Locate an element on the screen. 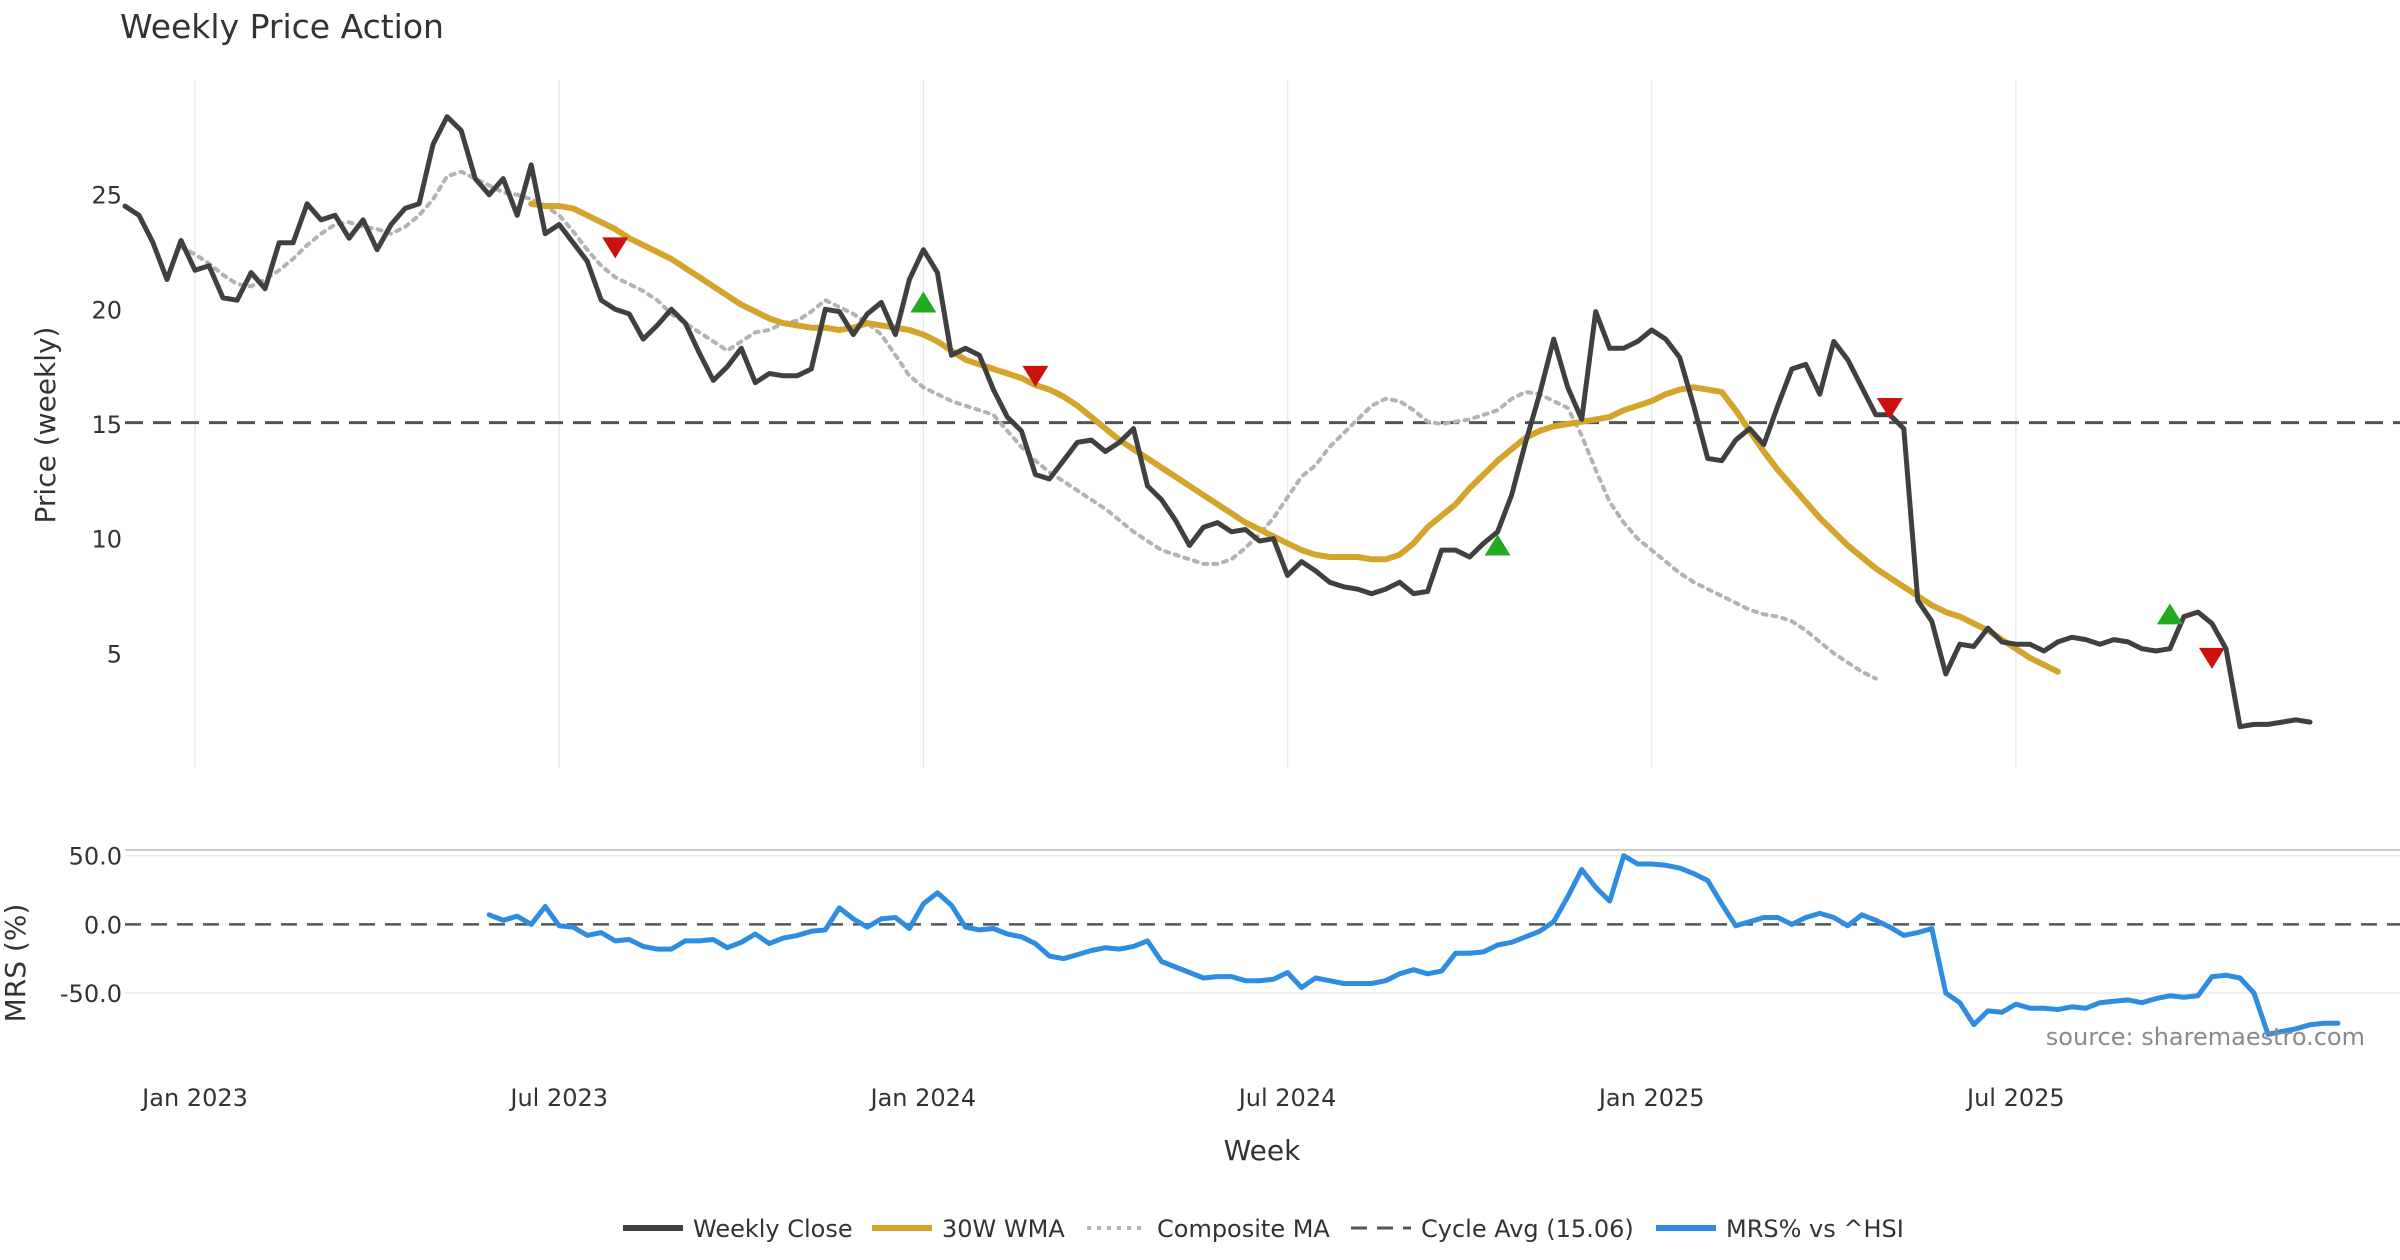  legend-label-mrs: MRS% vs ^HSI is located at coordinates (1815, 1229).